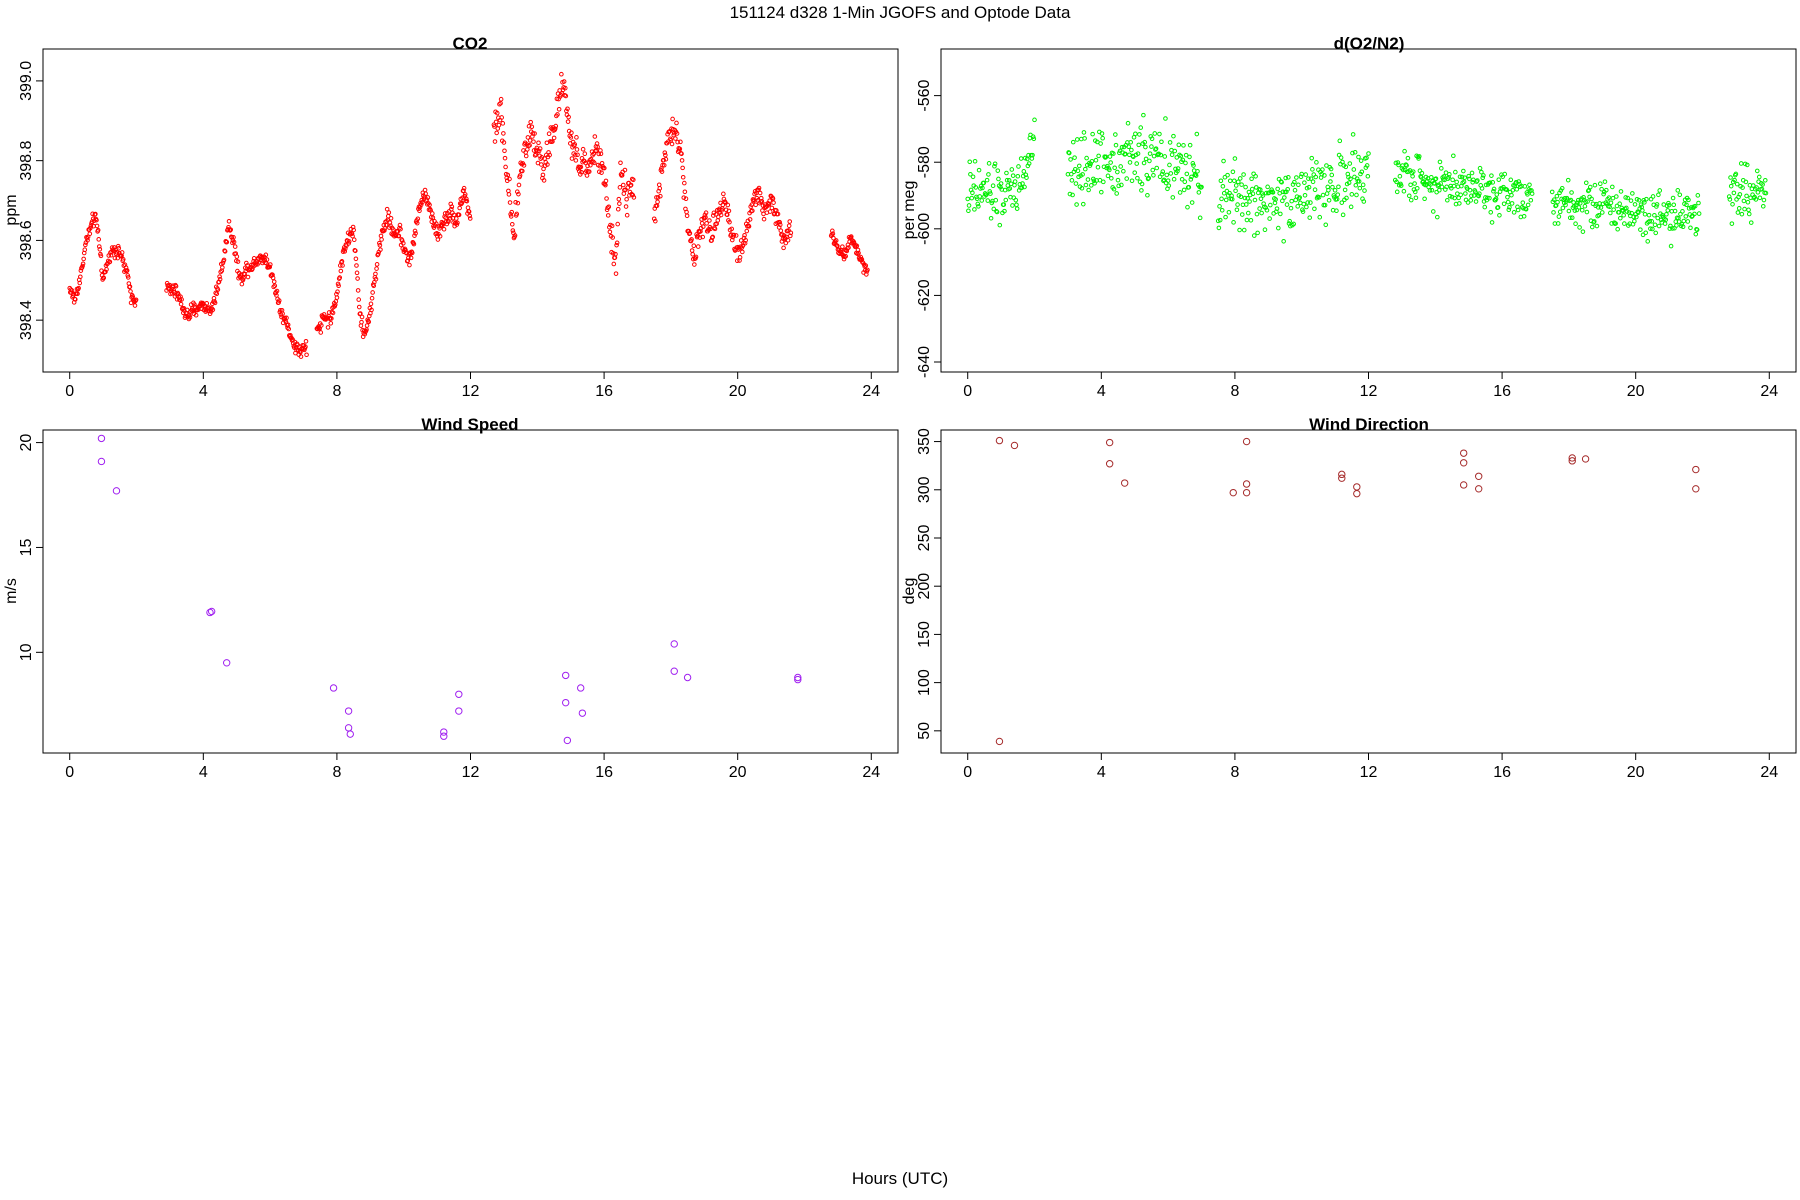  What do you see at coordinates (924, 731) in the screenshot?
I see `y-tick-label: 50` at bounding box center [924, 731].